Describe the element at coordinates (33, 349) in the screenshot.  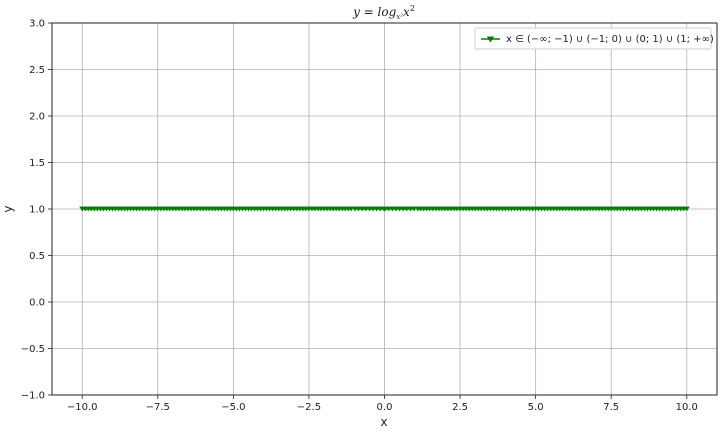
I see `y-tick-label: −0.5` at that location.